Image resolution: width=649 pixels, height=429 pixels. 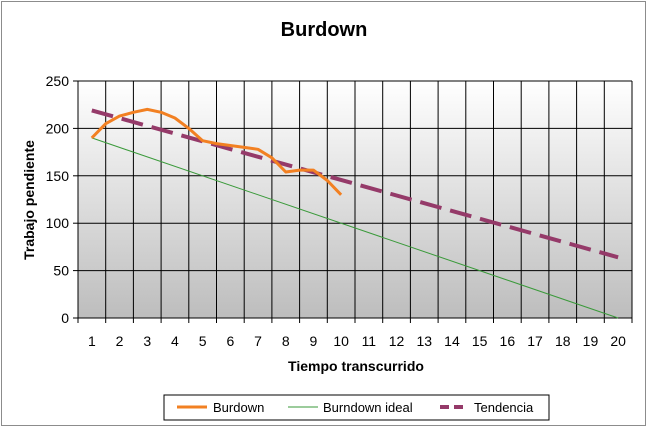 What do you see at coordinates (591, 341) in the screenshot?
I see `x-tick-label: 19` at bounding box center [591, 341].